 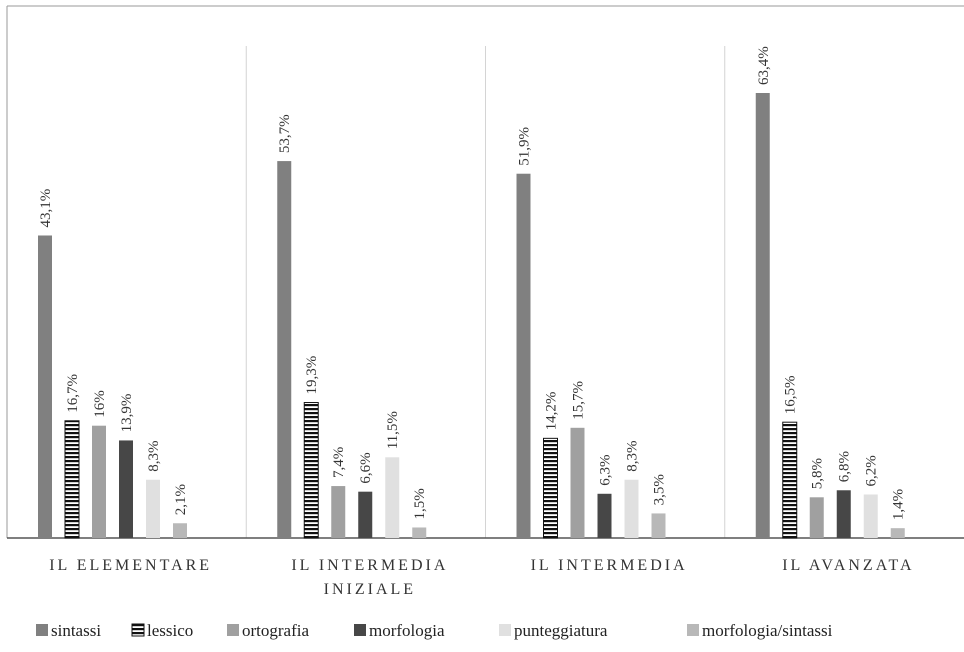 What do you see at coordinates (42, 630) in the screenshot?
I see `legend-swatch-sintassi` at bounding box center [42, 630].